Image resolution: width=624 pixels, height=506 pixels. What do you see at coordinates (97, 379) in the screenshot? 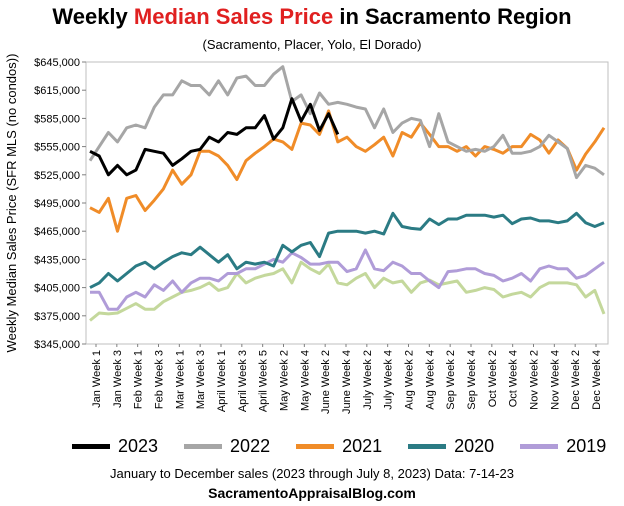
I see `x-tick-label: Jan Week 1` at bounding box center [97, 379].